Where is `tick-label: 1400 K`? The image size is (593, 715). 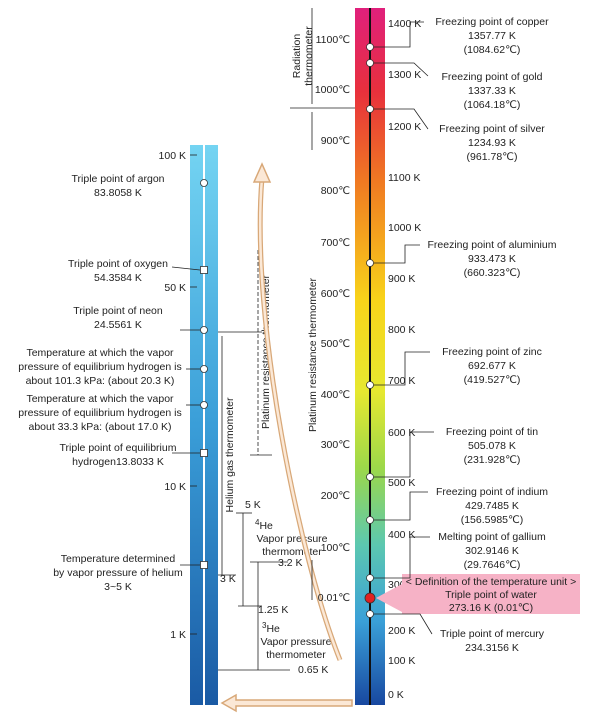
tick-label: 1400 K is located at coordinates (404, 24).